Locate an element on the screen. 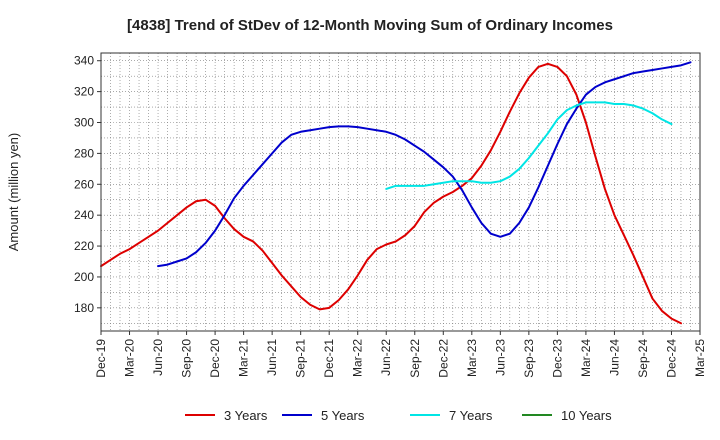 The width and height of the screenshot is (720, 440). y-tick-label: 200 is located at coordinates (84, 277).